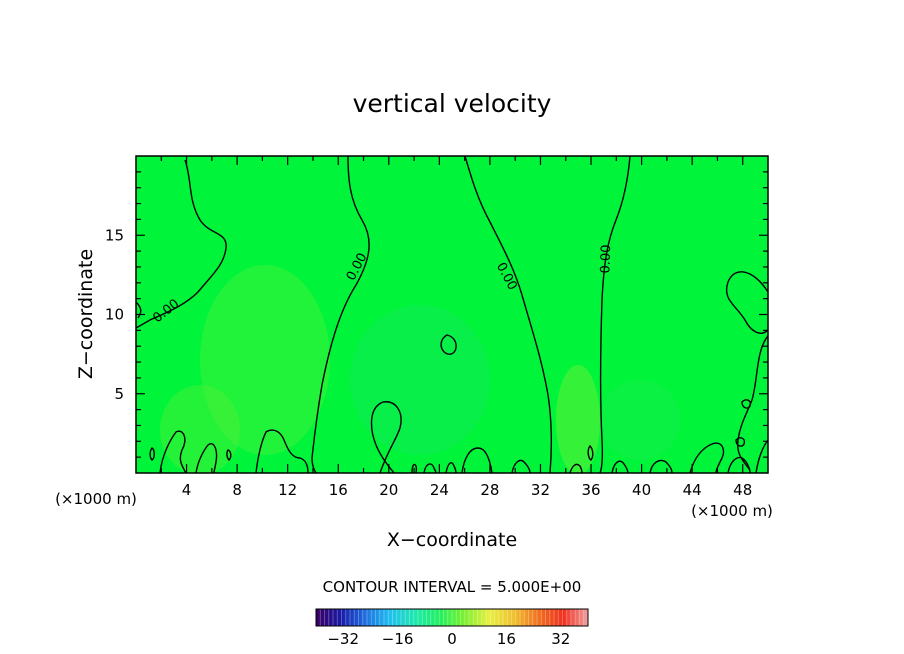 This screenshot has height=654, width=904. What do you see at coordinates (388, 490) in the screenshot?
I see `x-tick-label: 20` at bounding box center [388, 490].